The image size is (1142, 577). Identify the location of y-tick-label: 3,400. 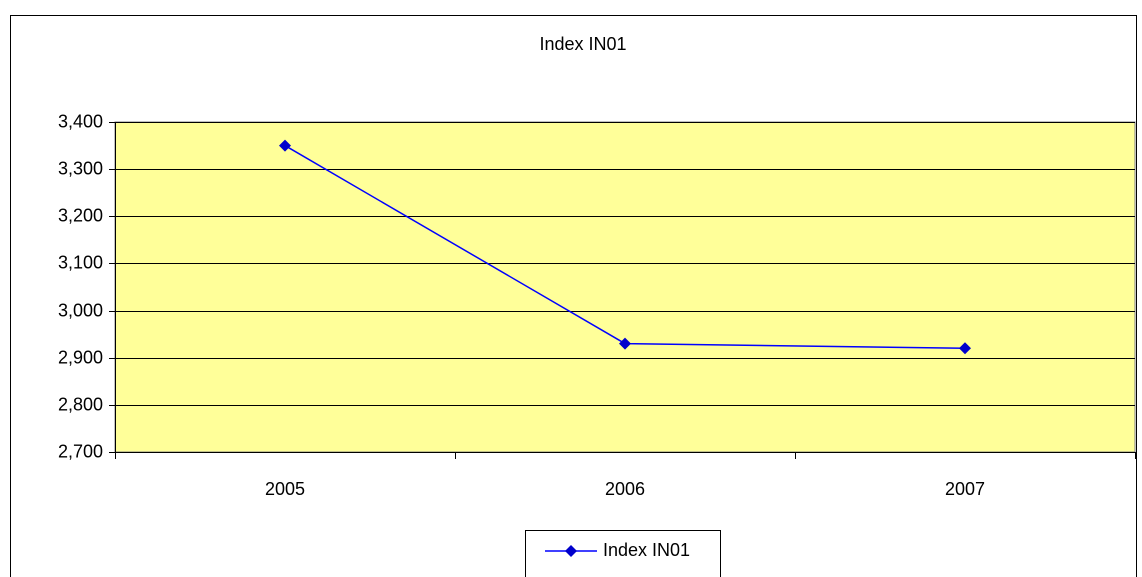
(80, 121).